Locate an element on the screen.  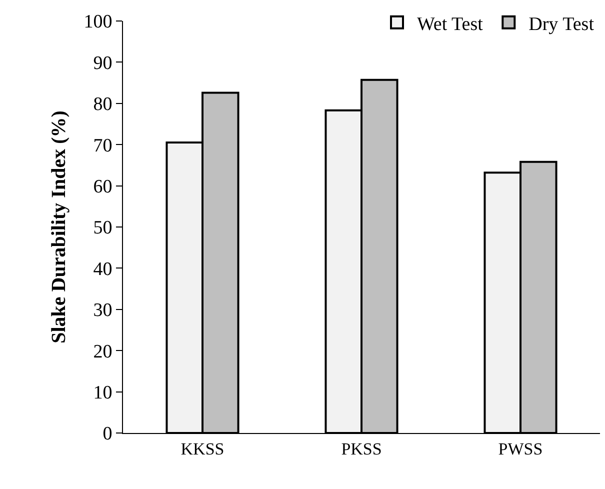
y-tick-label: 0 is located at coordinates (107, 434).